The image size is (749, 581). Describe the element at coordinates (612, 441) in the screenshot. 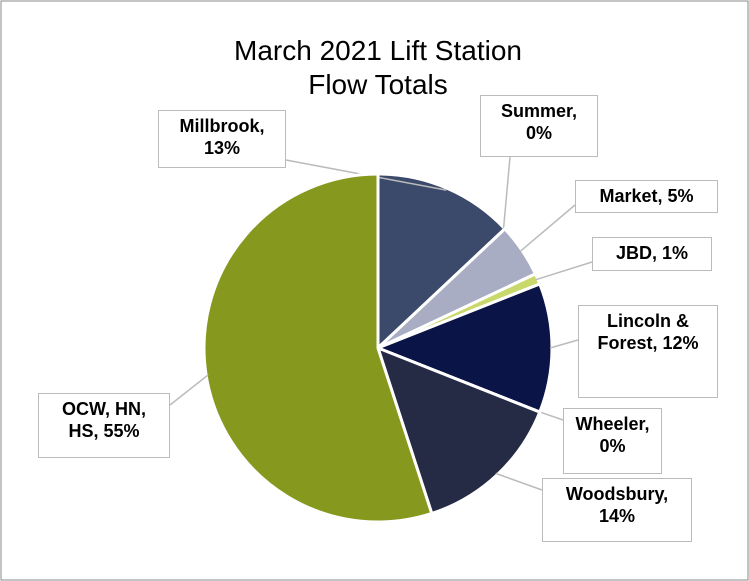

I see `data-label: Wheeler, 0%` at that location.